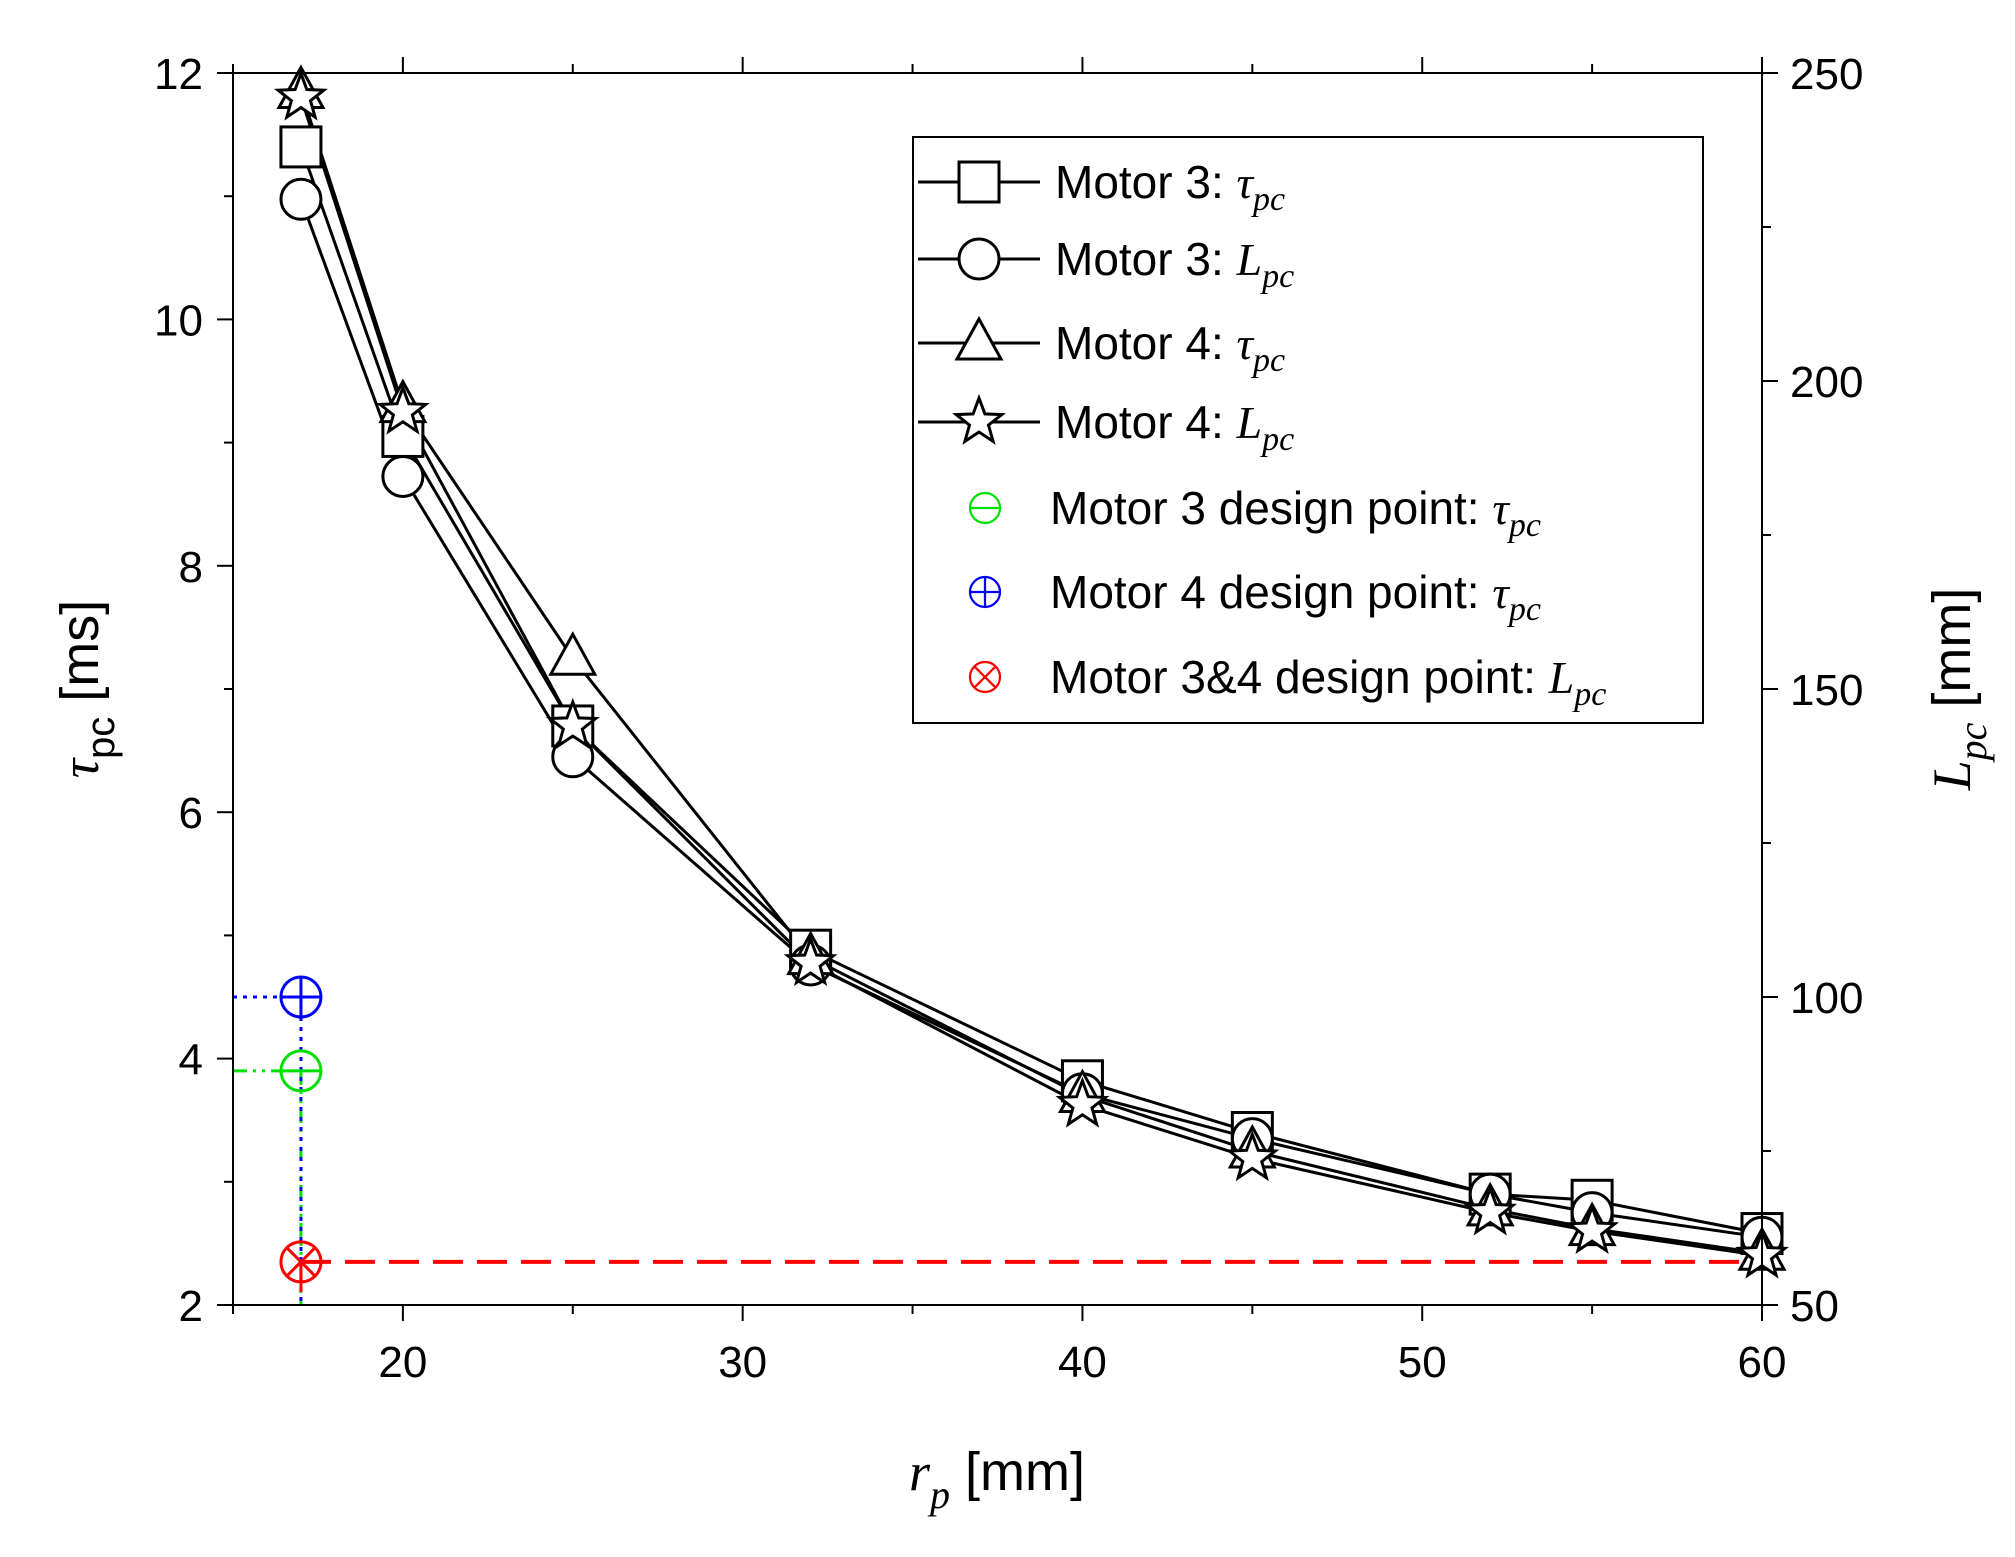  I want to click on design-point-3-marker-d2, so click(301, 1262).